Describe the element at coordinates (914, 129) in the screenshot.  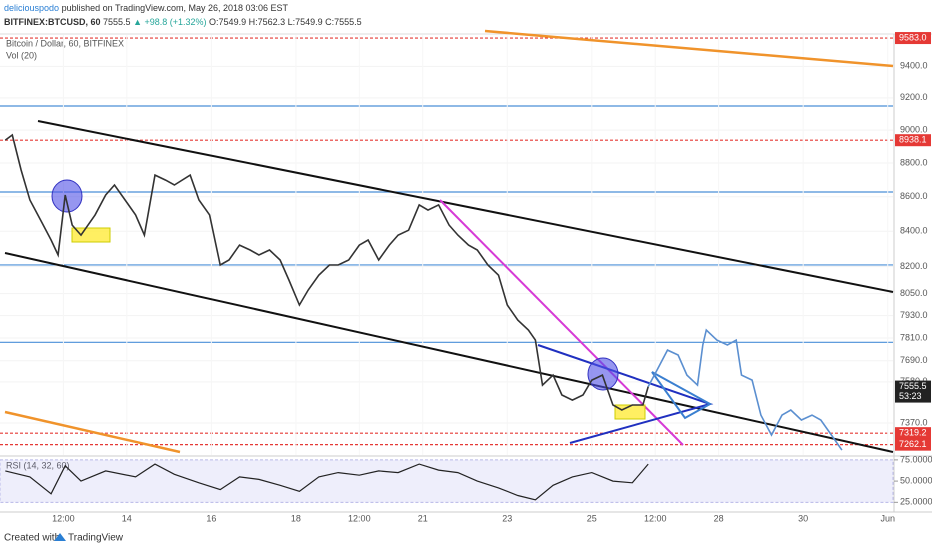
I see `y-tick-label: 9000.0` at that location.